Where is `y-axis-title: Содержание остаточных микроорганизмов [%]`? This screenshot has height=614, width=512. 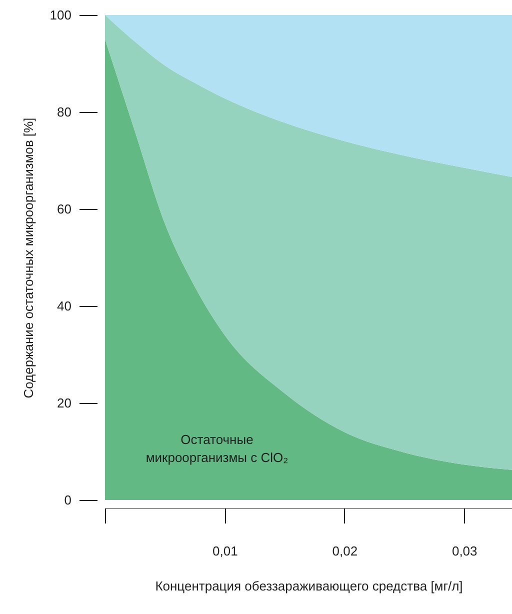
y-axis-title: Содержание остаточных микроорганизмов [%] is located at coordinates (28, 258).